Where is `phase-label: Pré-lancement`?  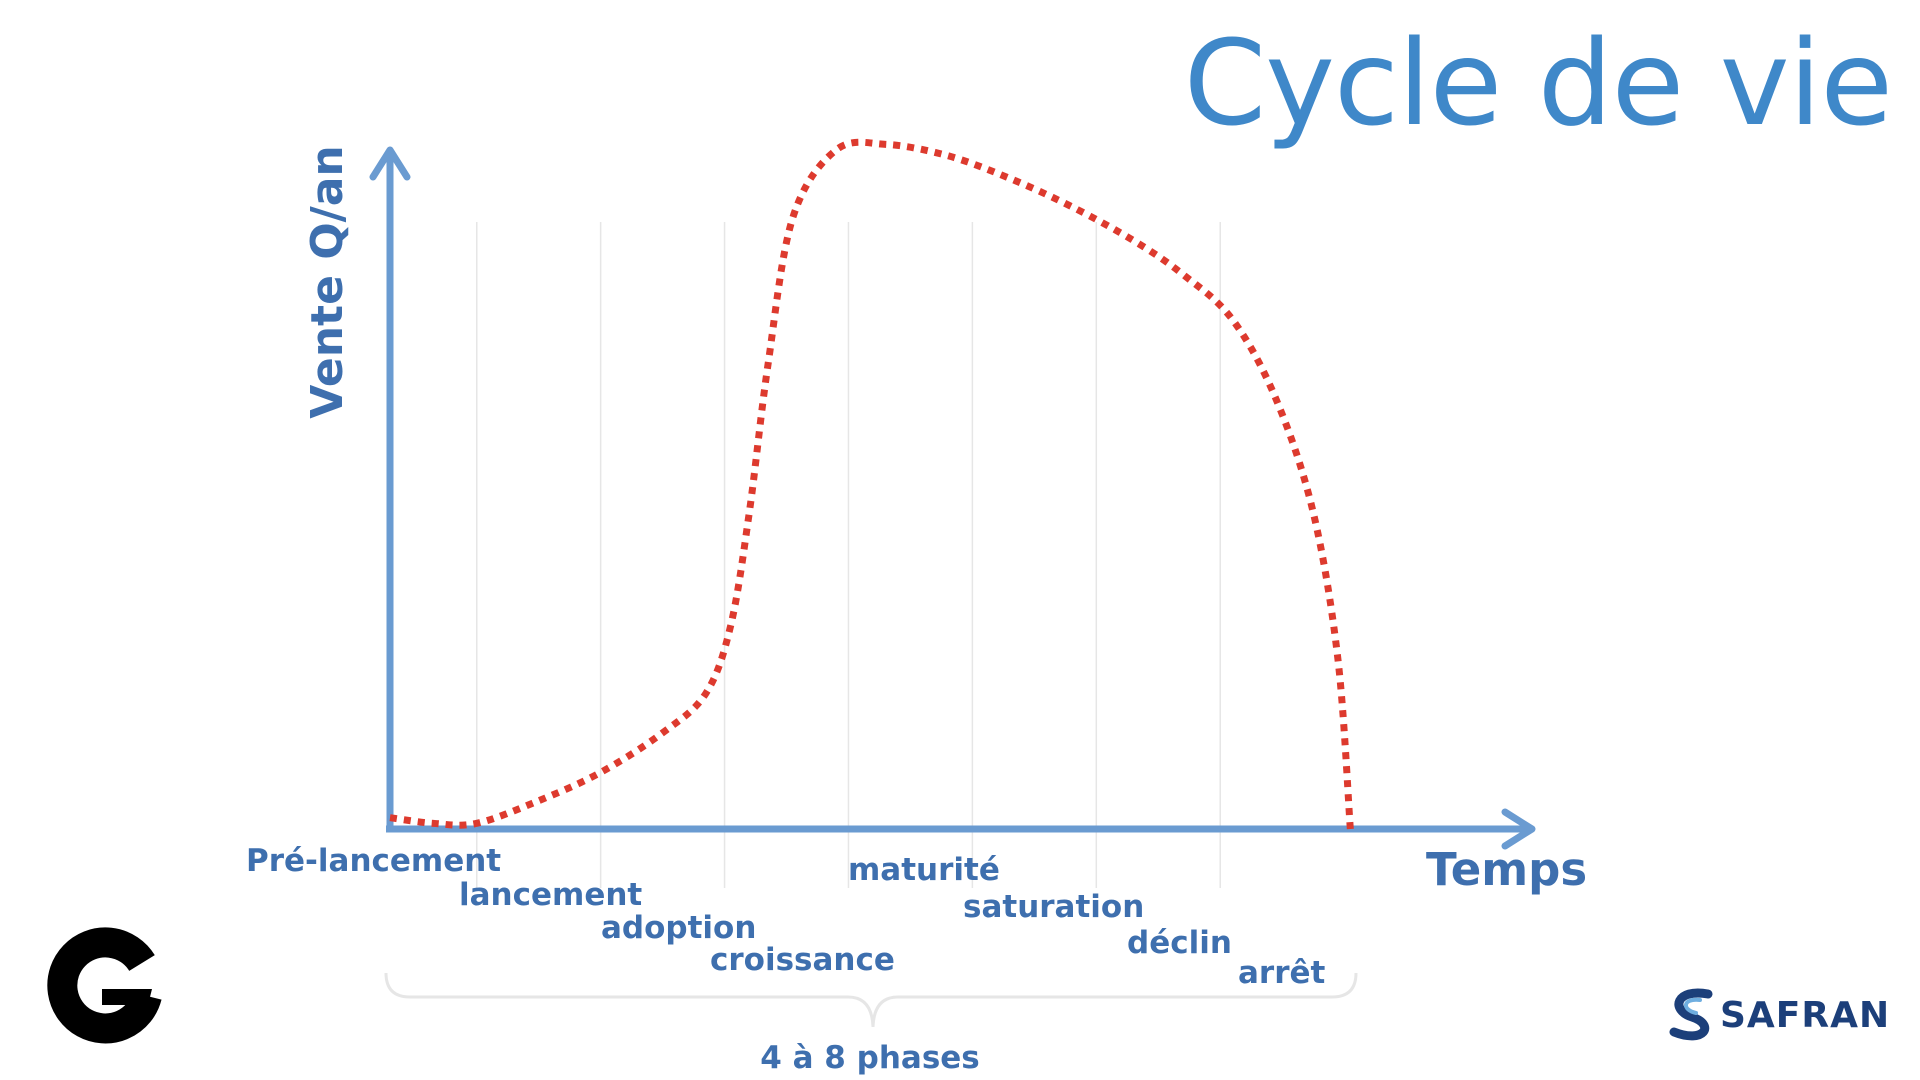
phase-label: Pré-lancement is located at coordinates (373, 861).